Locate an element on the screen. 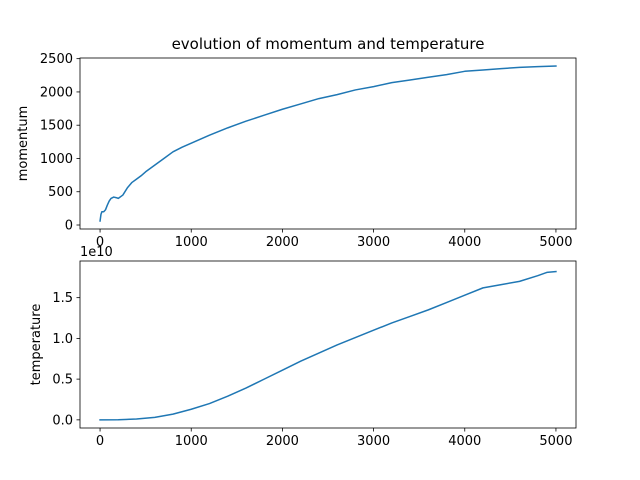 This screenshot has height=480, width=640. momentum-y-tick-label: 1000 is located at coordinates (56, 159).